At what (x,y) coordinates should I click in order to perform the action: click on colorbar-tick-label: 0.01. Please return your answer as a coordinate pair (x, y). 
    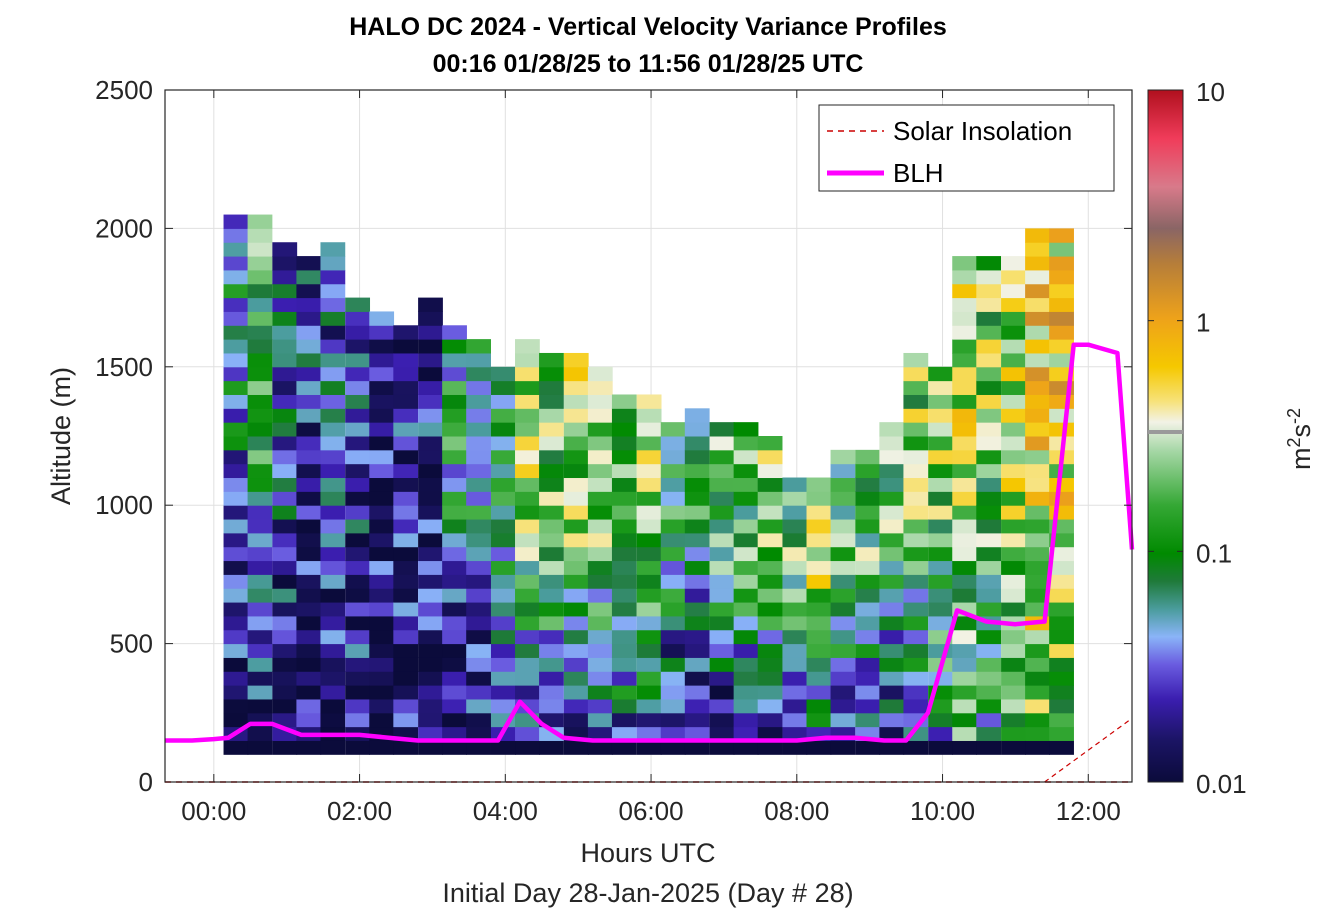
    Looking at the image, I should click on (1221, 784).